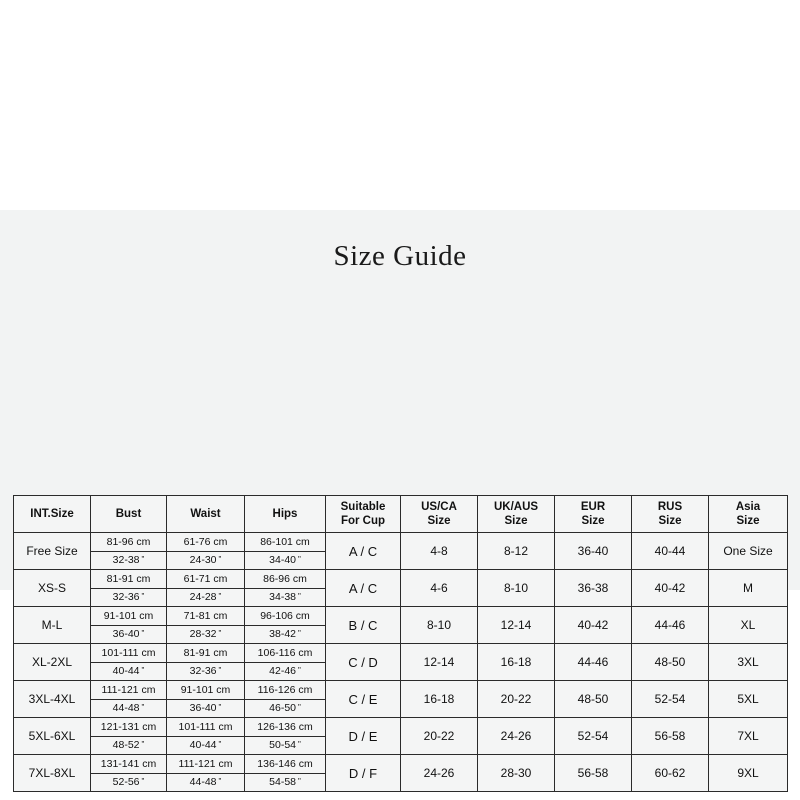 This screenshot has height=800, width=800. What do you see at coordinates (285, 616) in the screenshot?
I see `cell-hips-cm: 96-106 cm` at bounding box center [285, 616].